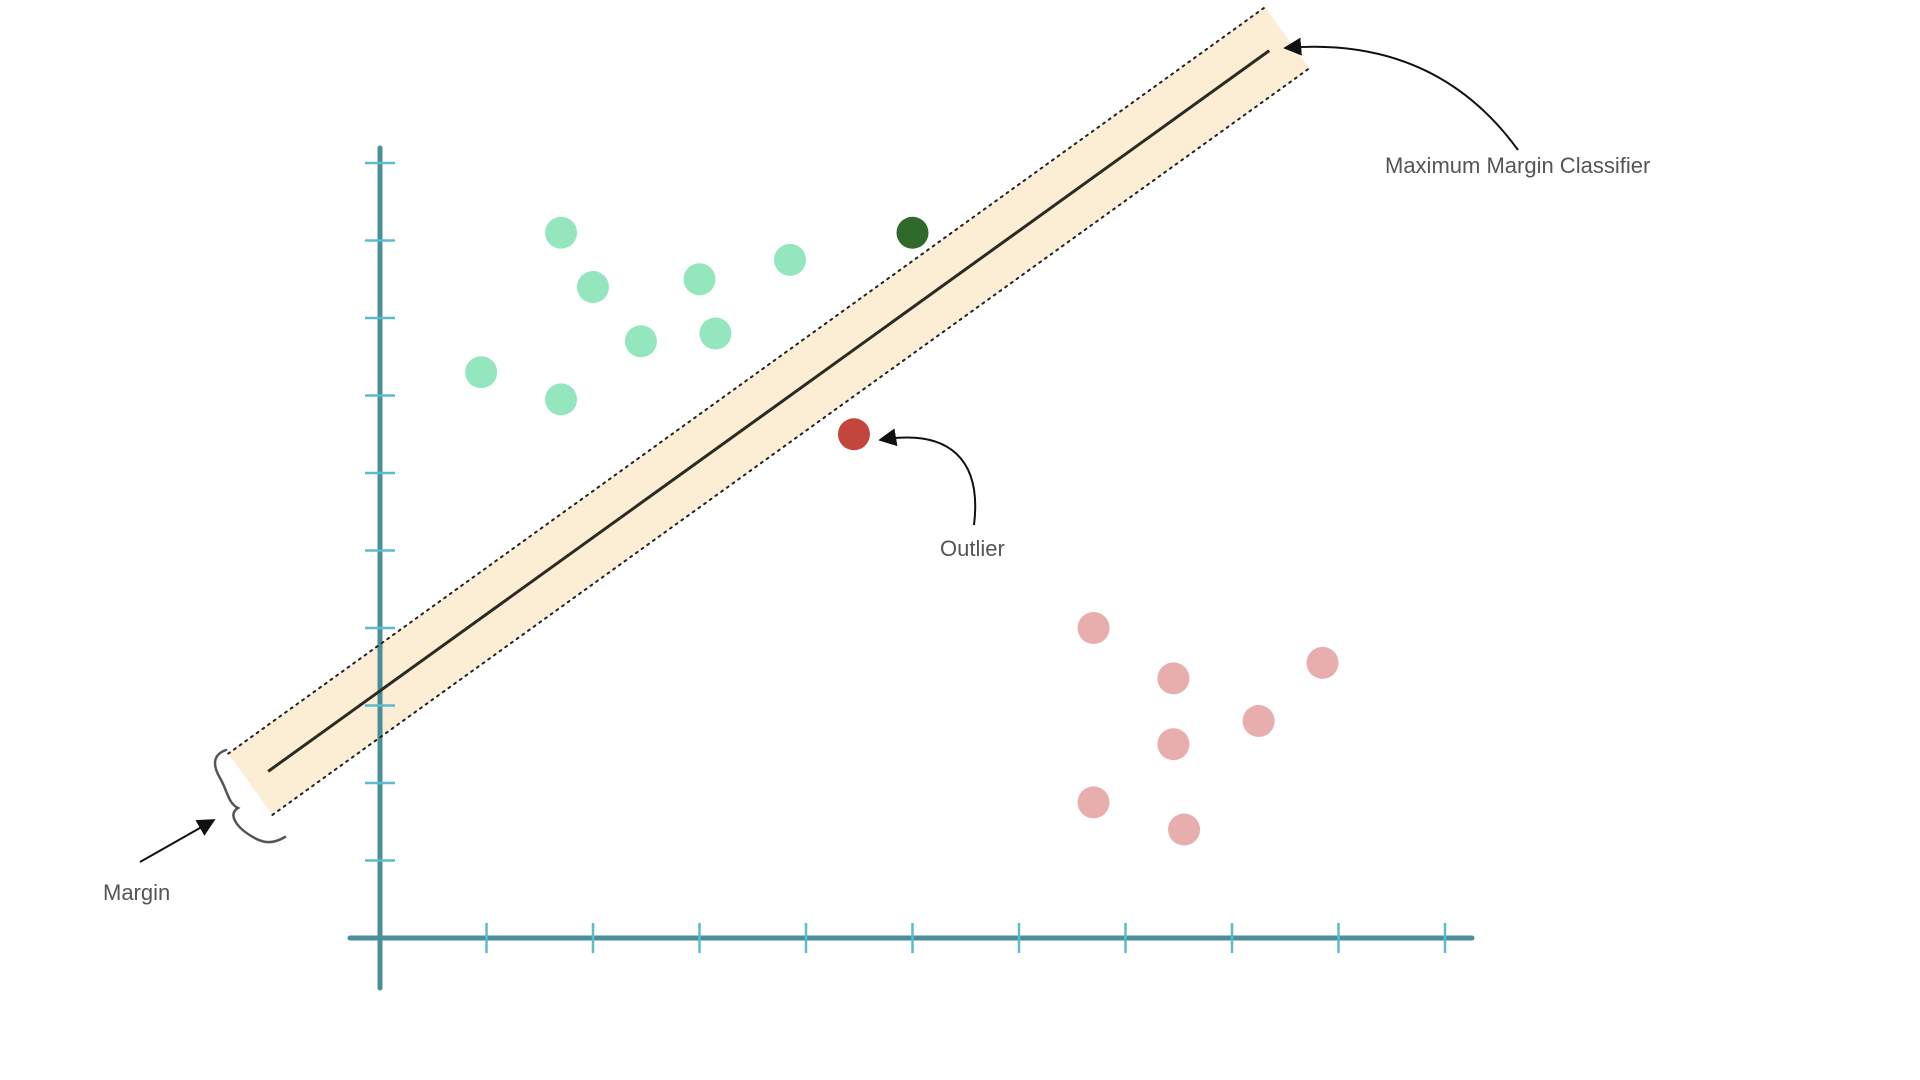 This screenshot has width=1920, height=1080. Describe the element at coordinates (177, 841) in the screenshot. I see `margin-arrow` at that location.